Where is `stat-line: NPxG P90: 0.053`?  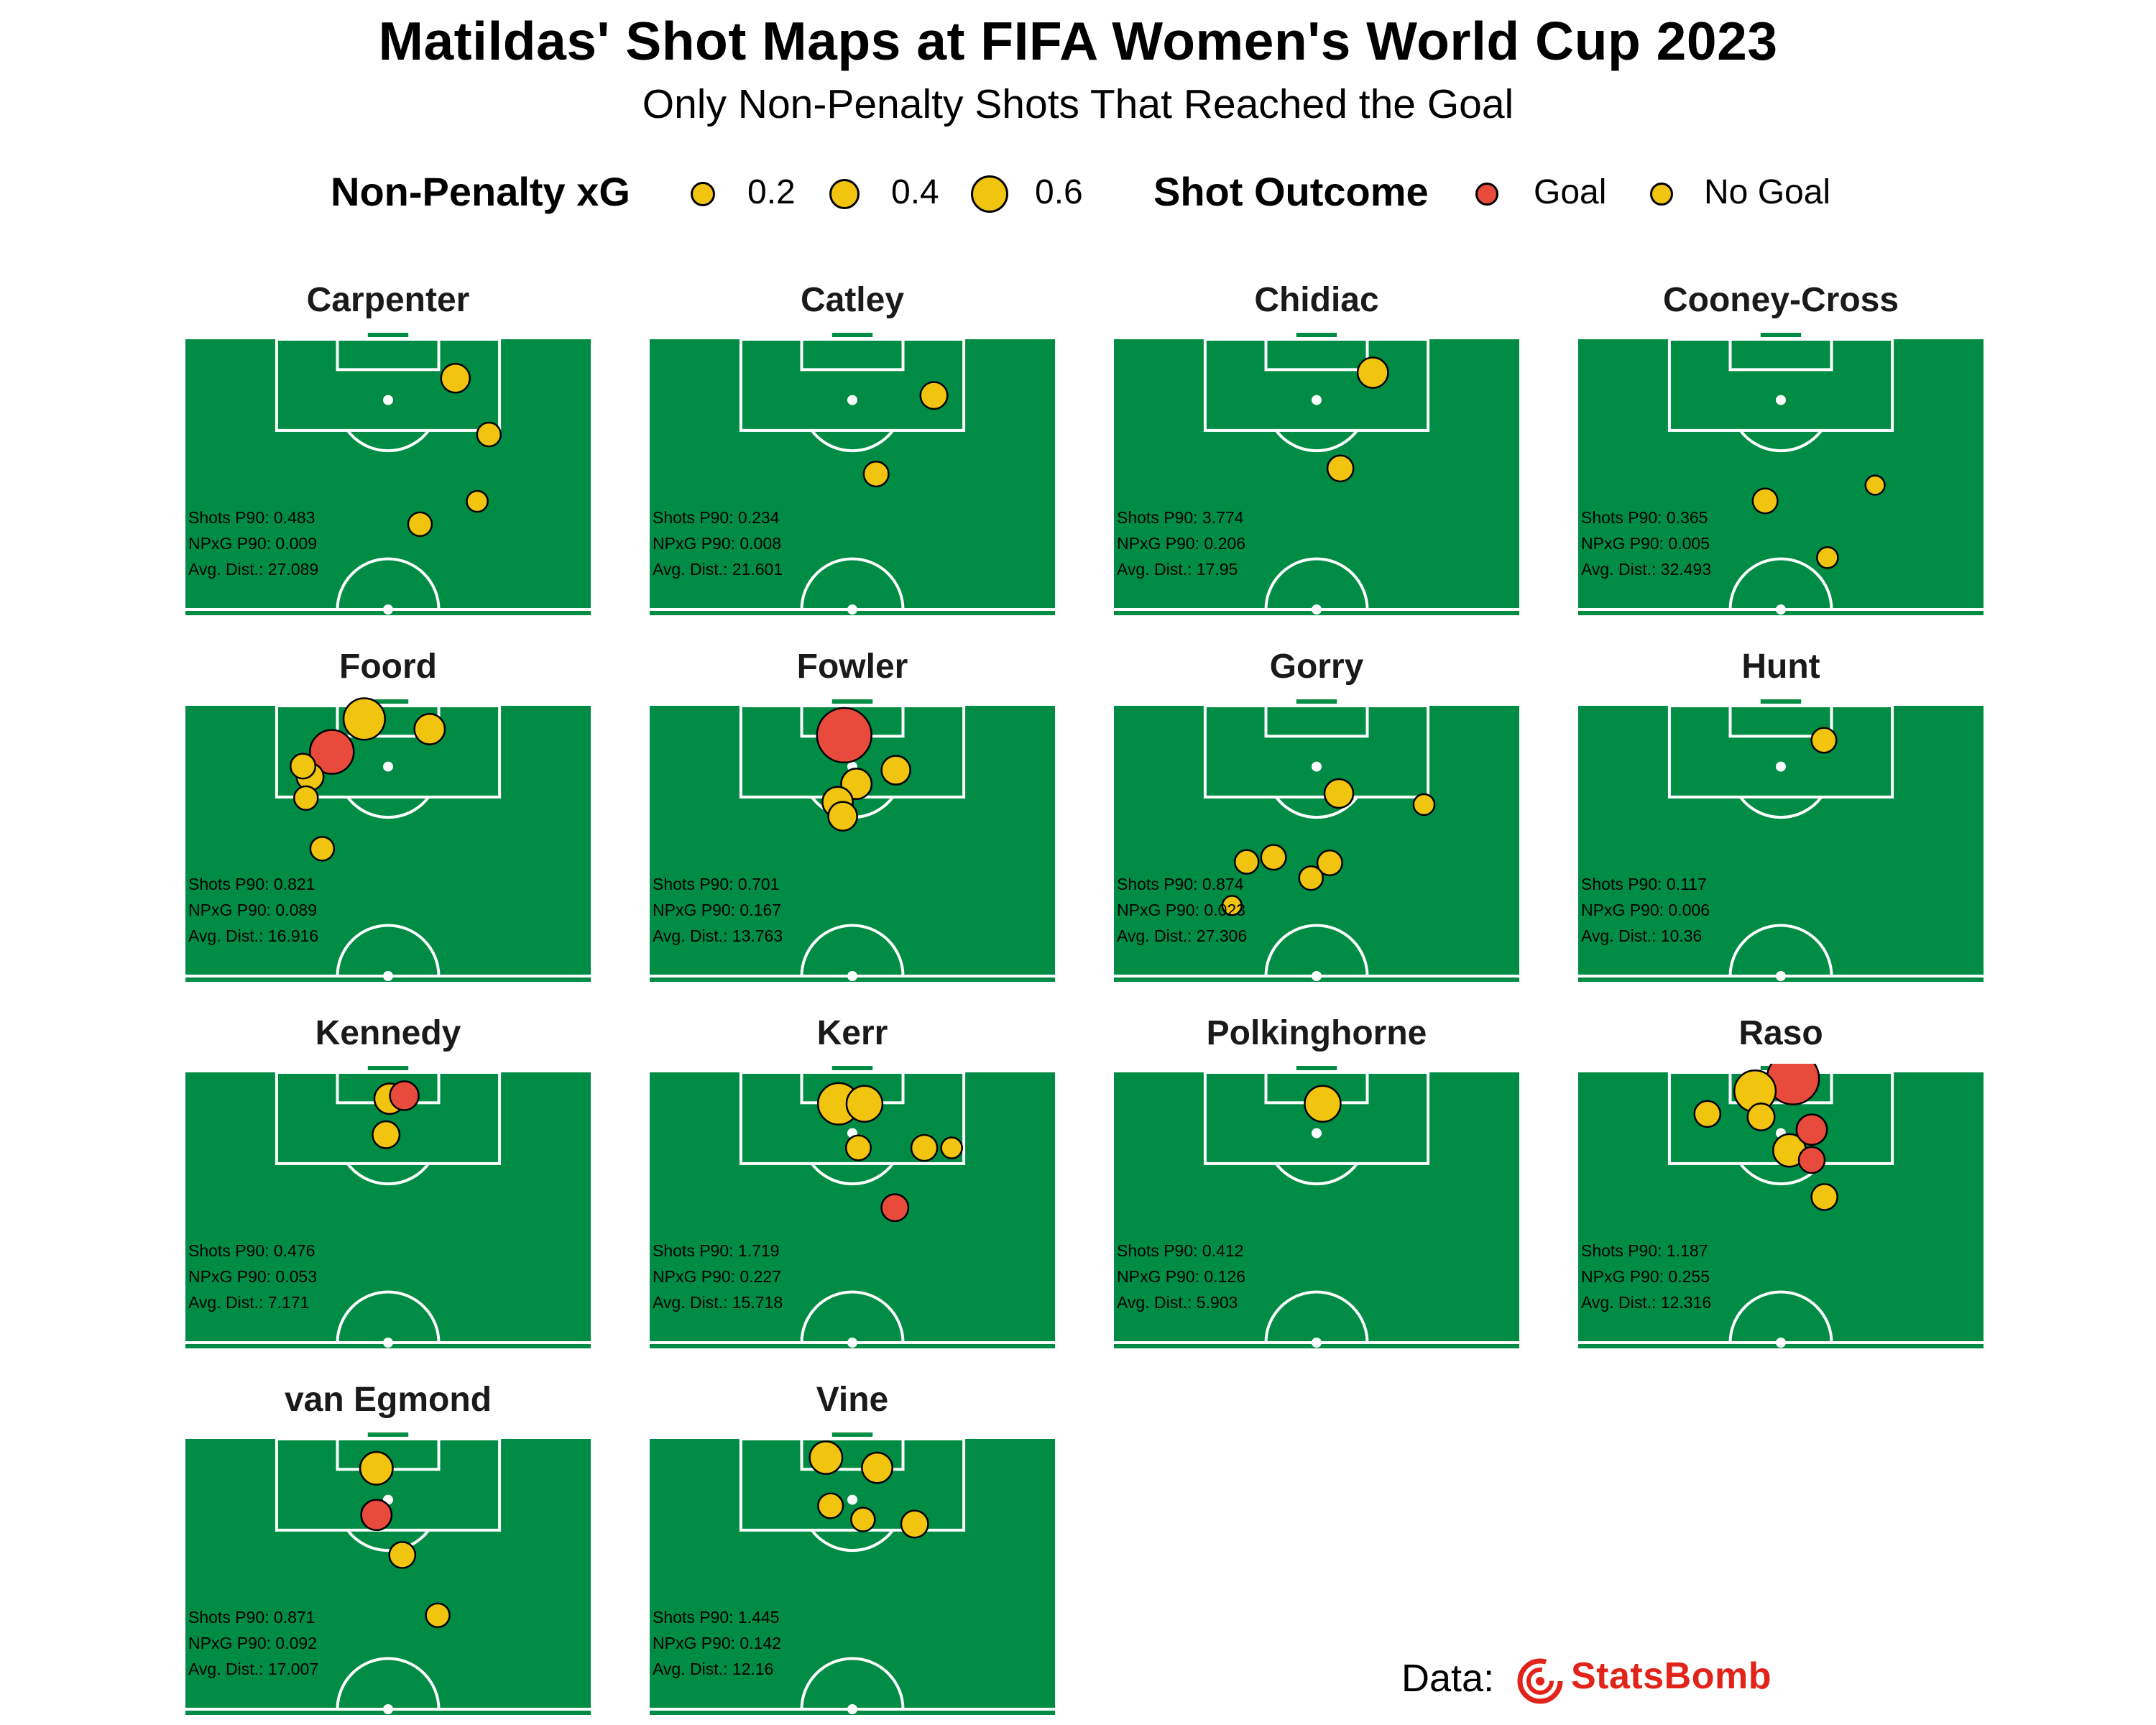
stat-line: NPxG P90: 0.053 is located at coordinates (253, 1276).